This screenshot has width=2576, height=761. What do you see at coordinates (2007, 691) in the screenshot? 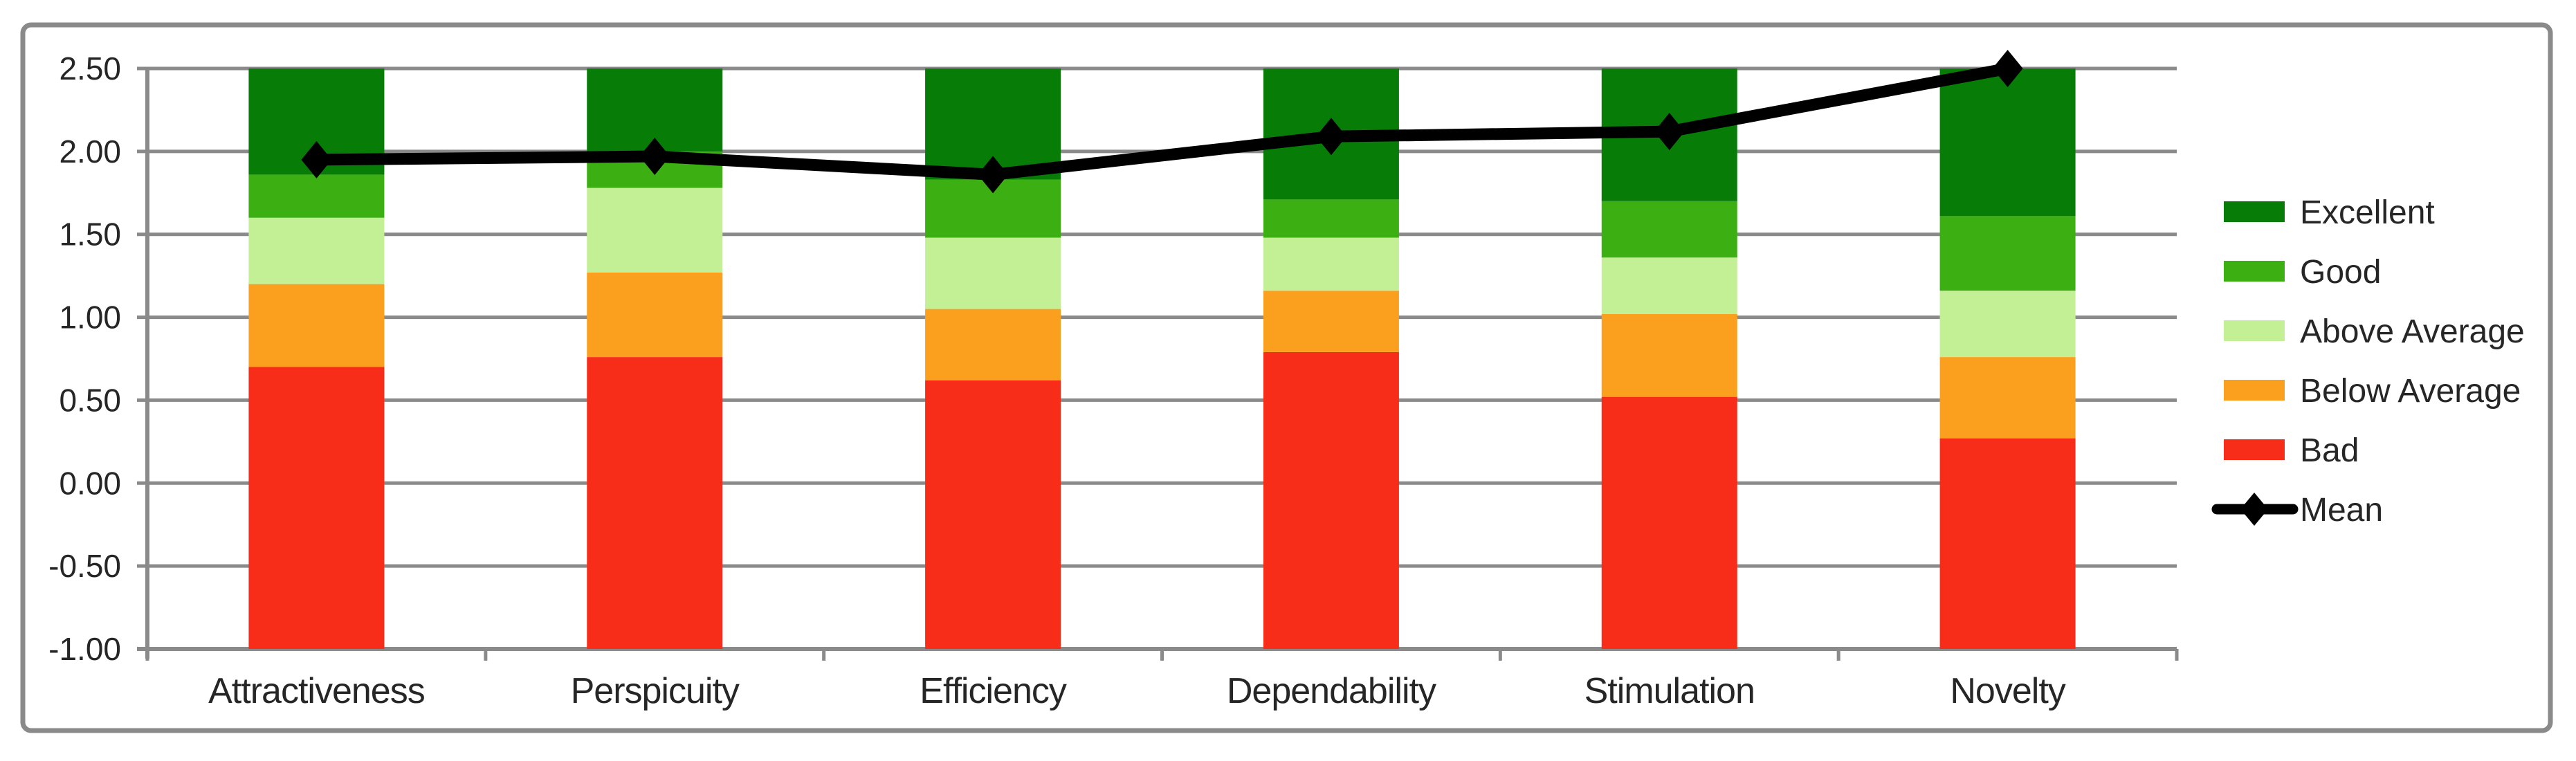
I see `x-category-label-novelty: Novelty` at bounding box center [2007, 691].